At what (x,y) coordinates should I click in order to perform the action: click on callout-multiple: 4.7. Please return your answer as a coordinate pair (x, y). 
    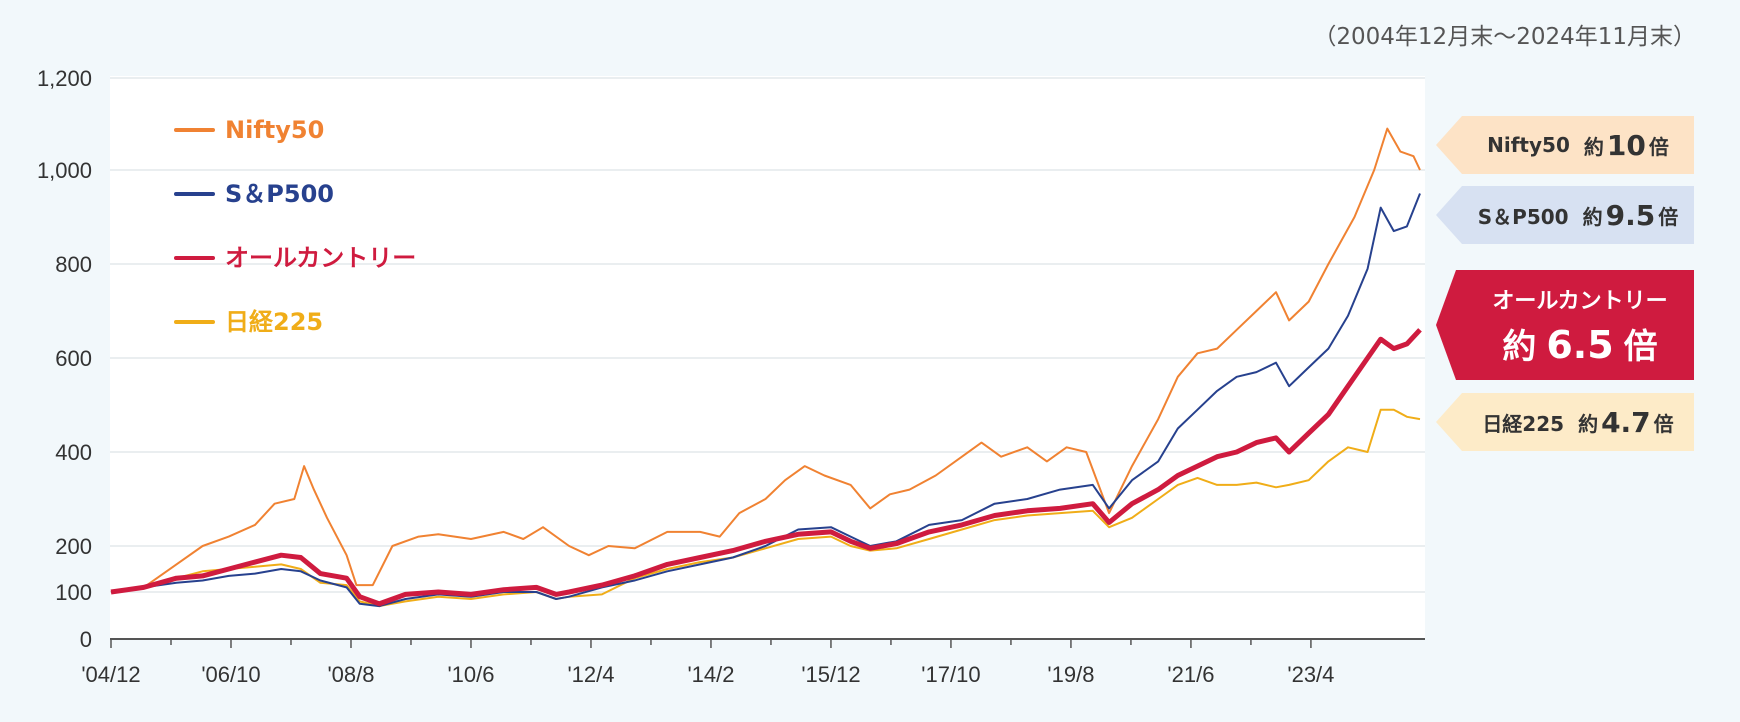
    Looking at the image, I should click on (1626, 422).